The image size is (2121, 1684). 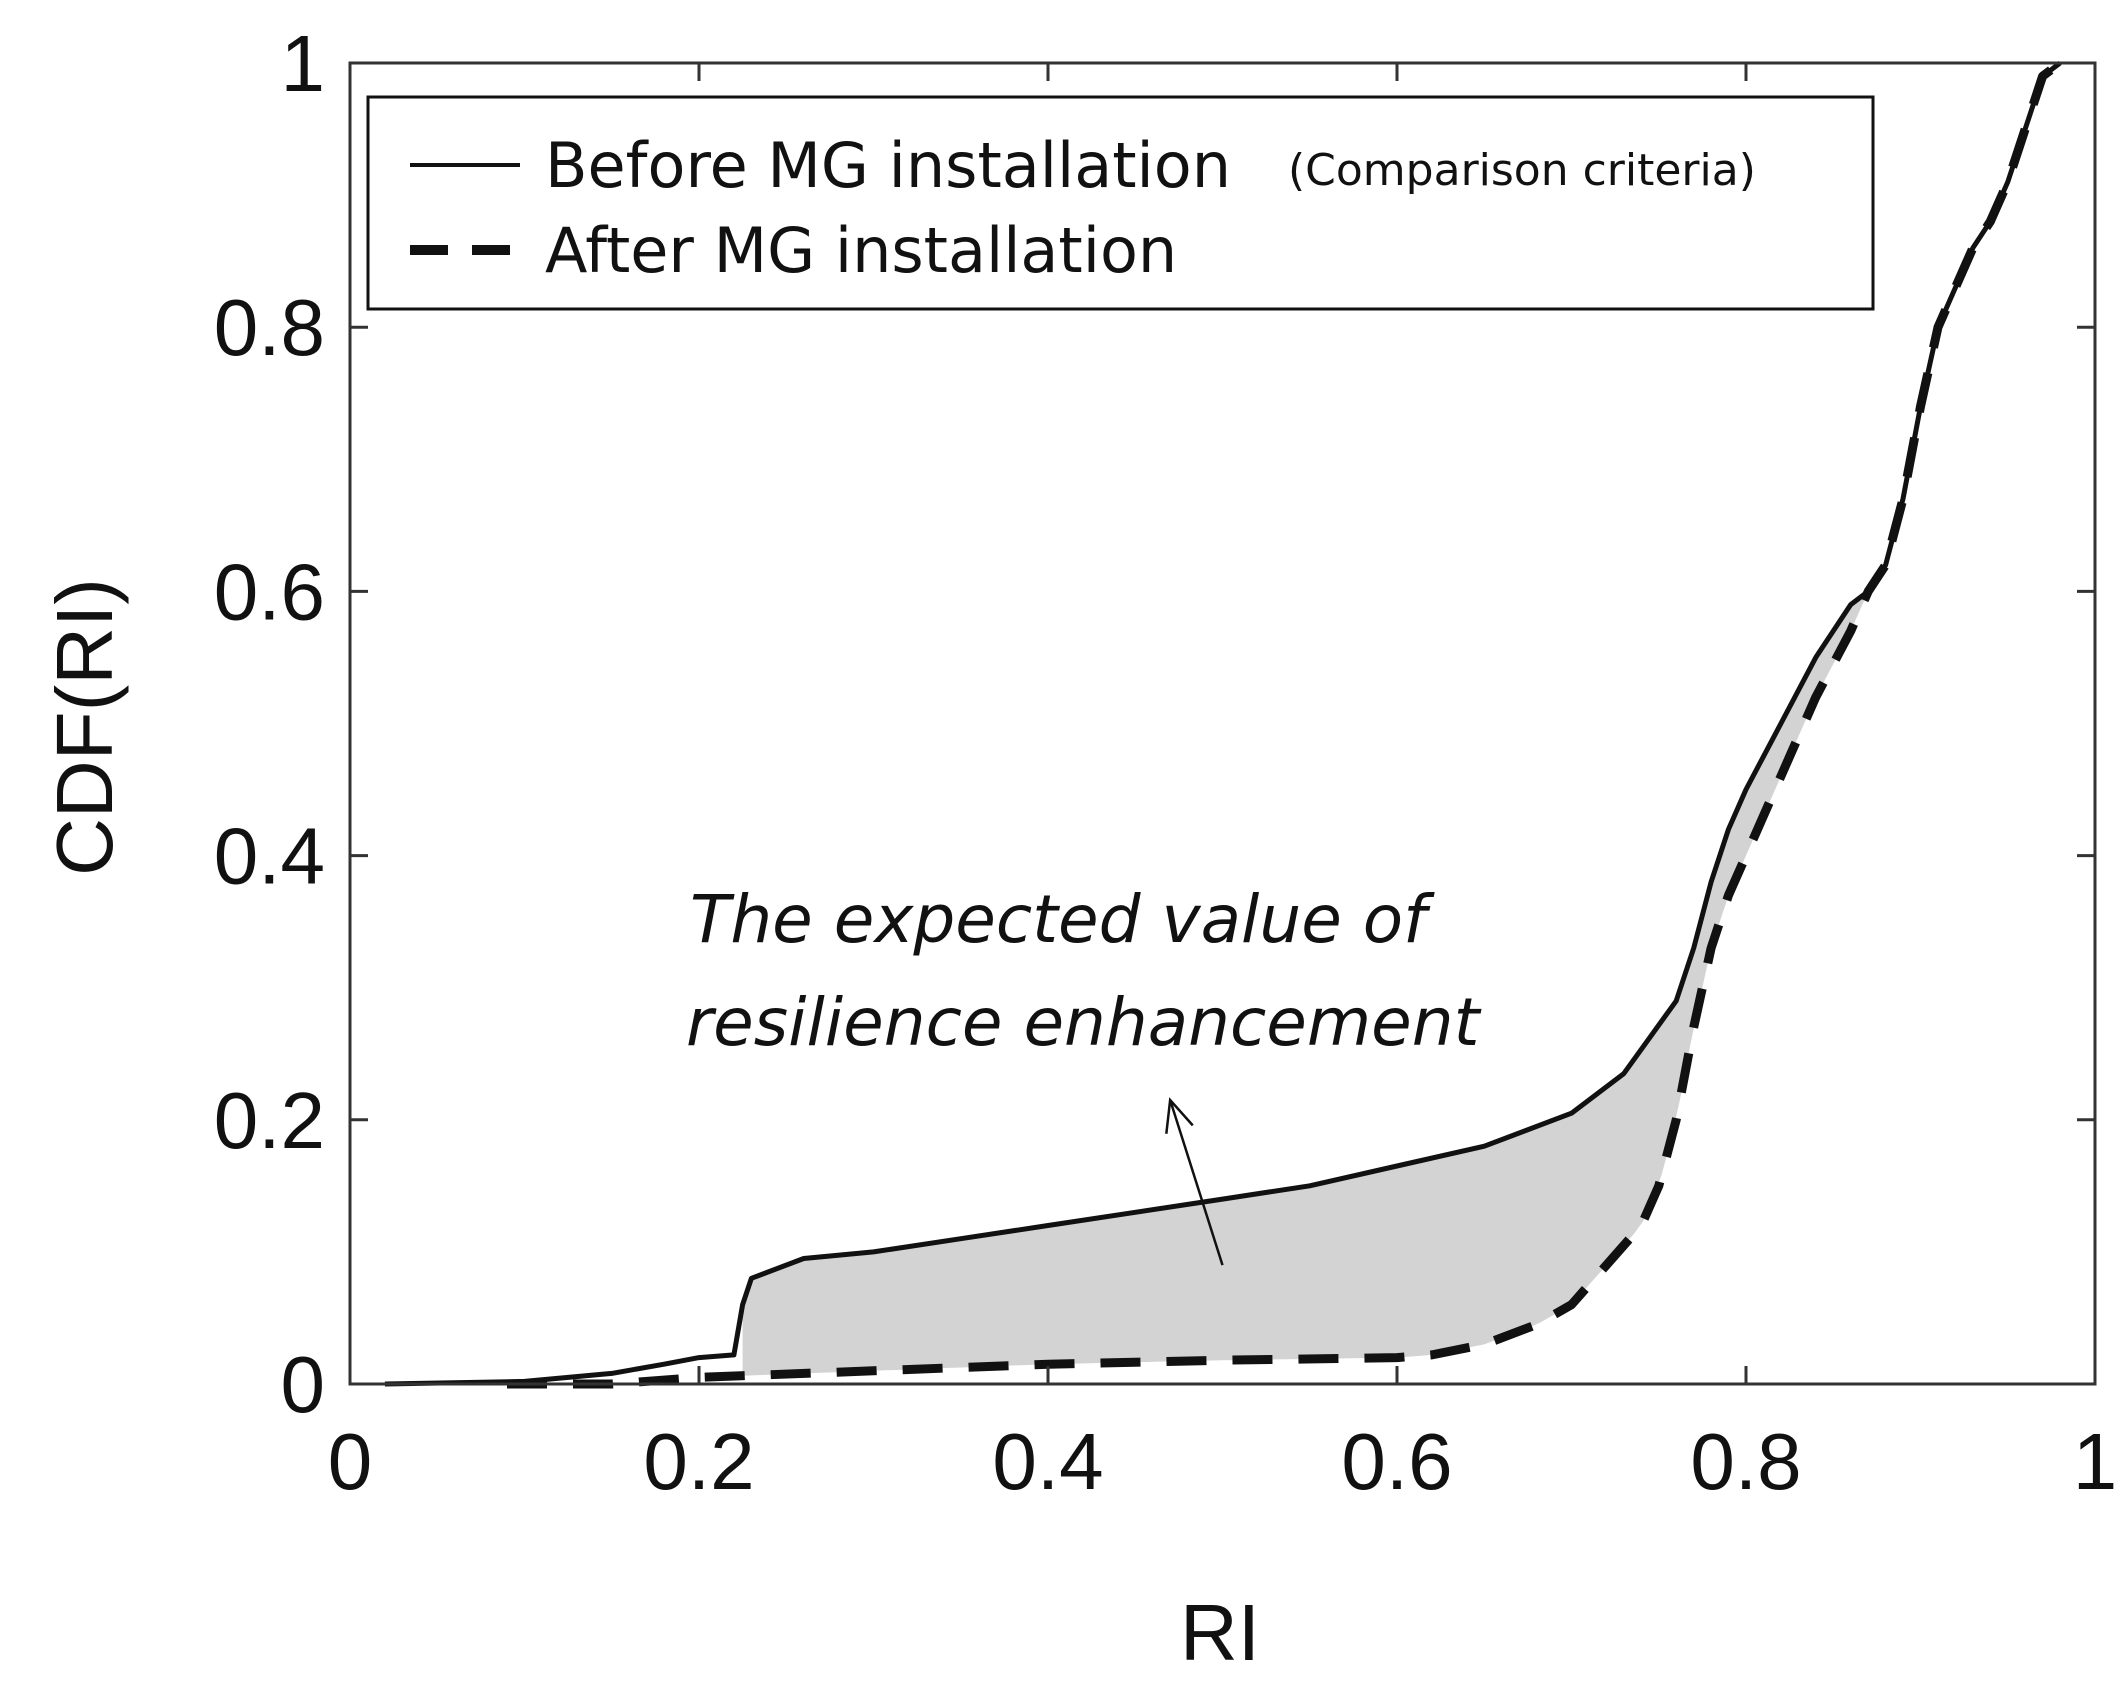 I want to click on y-tick-label: 1, so click(x=303, y=63).